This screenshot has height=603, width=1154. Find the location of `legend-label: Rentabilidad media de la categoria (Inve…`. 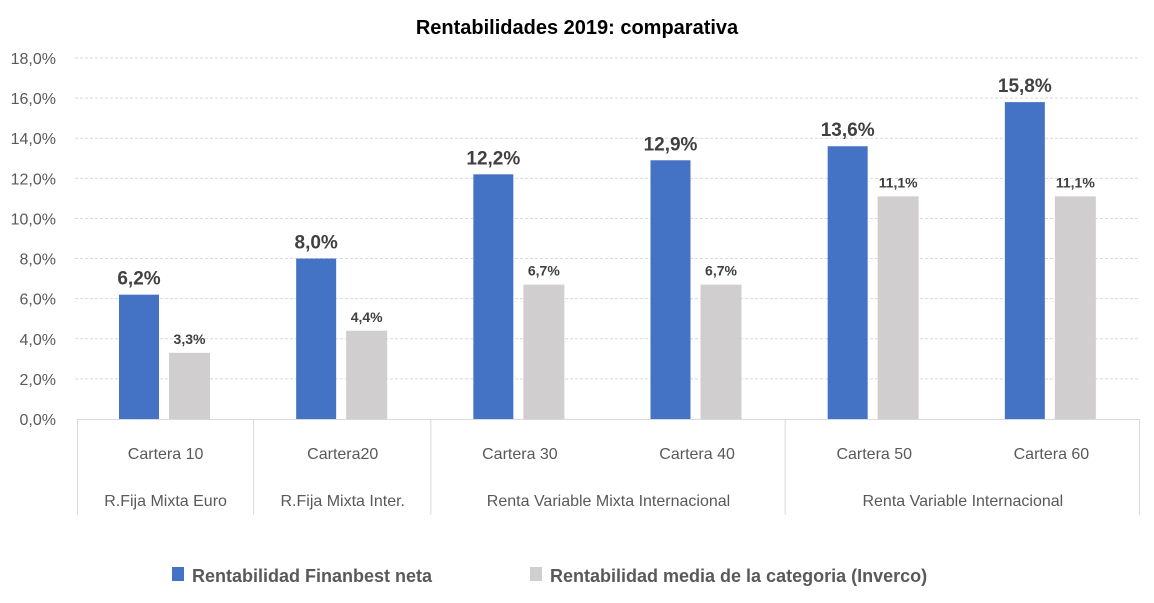

legend-label: Rentabilidad media de la categoria (Inve… is located at coordinates (738, 576).